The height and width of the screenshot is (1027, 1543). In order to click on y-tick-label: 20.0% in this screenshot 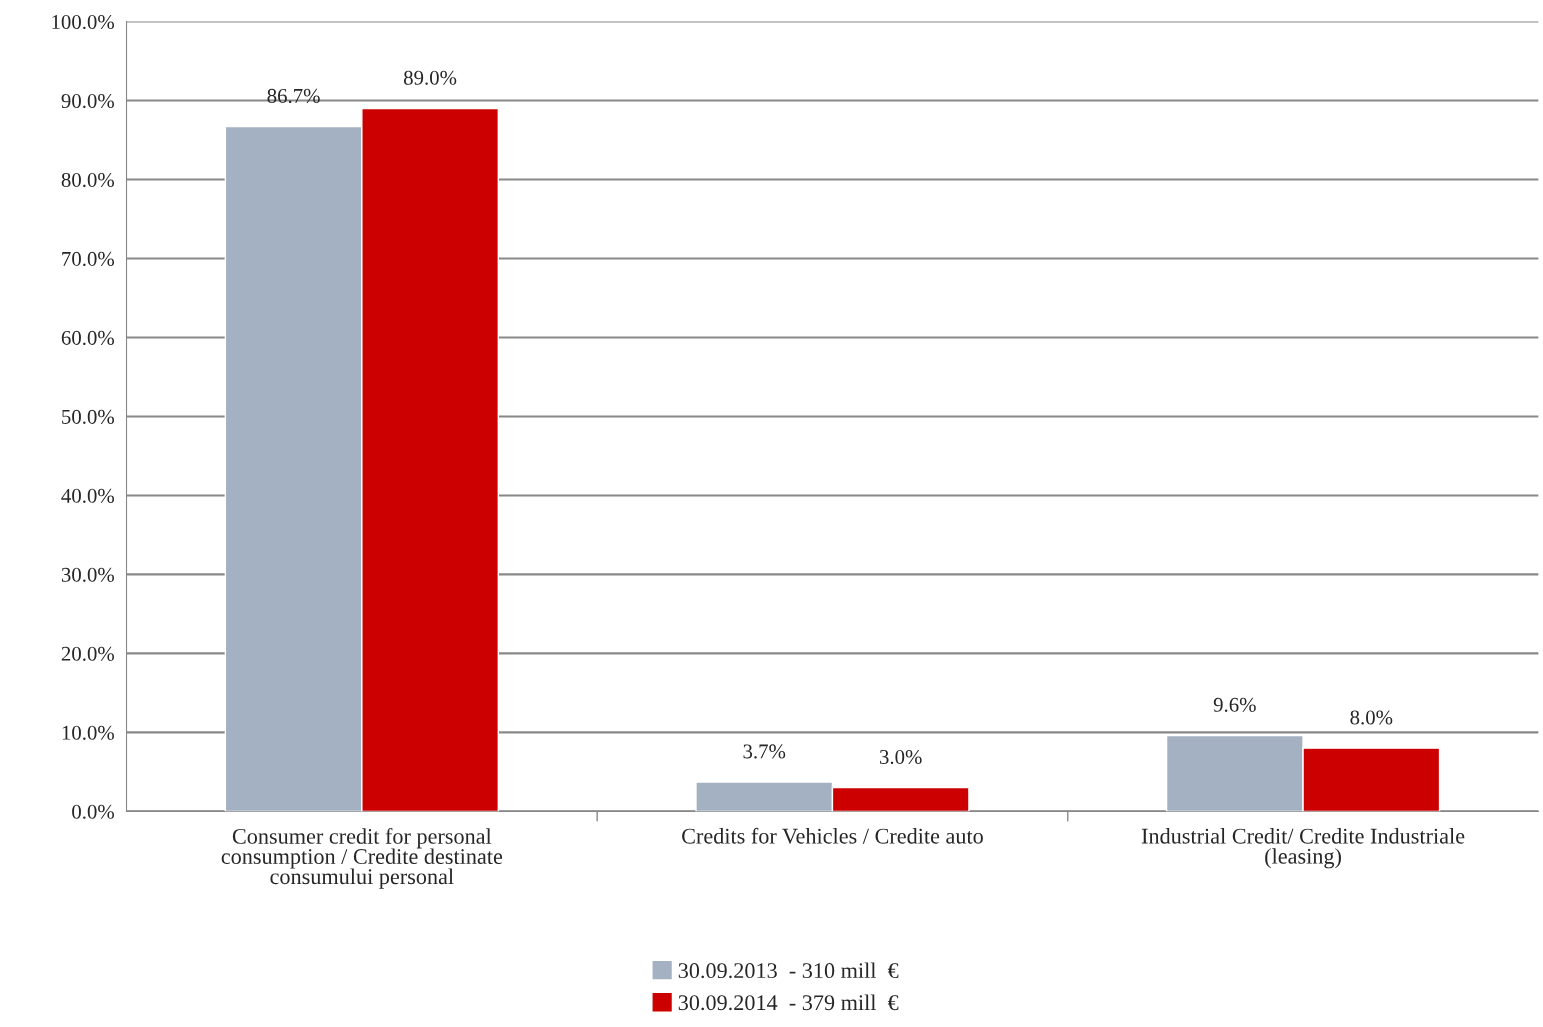, I will do `click(88, 653)`.